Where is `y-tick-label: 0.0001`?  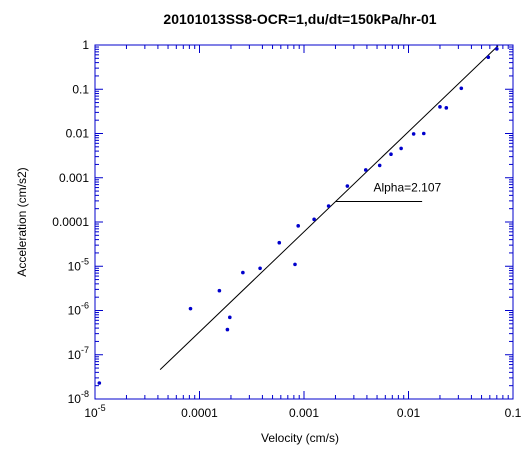 y-tick-label: 0.0001 is located at coordinates (70, 222).